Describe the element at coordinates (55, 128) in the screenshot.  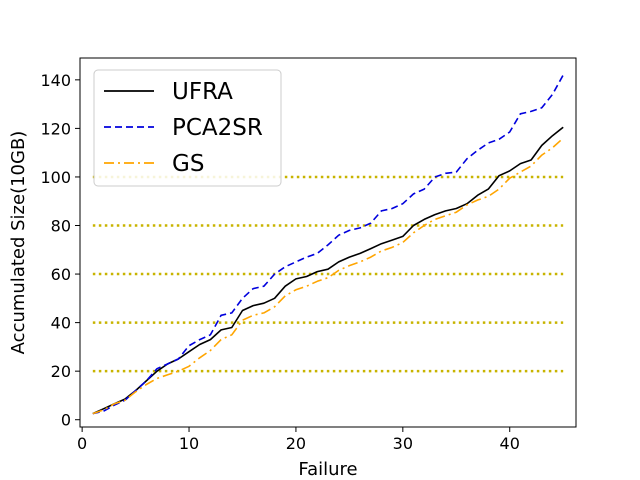
I see `y-tick-label: 120` at that location.